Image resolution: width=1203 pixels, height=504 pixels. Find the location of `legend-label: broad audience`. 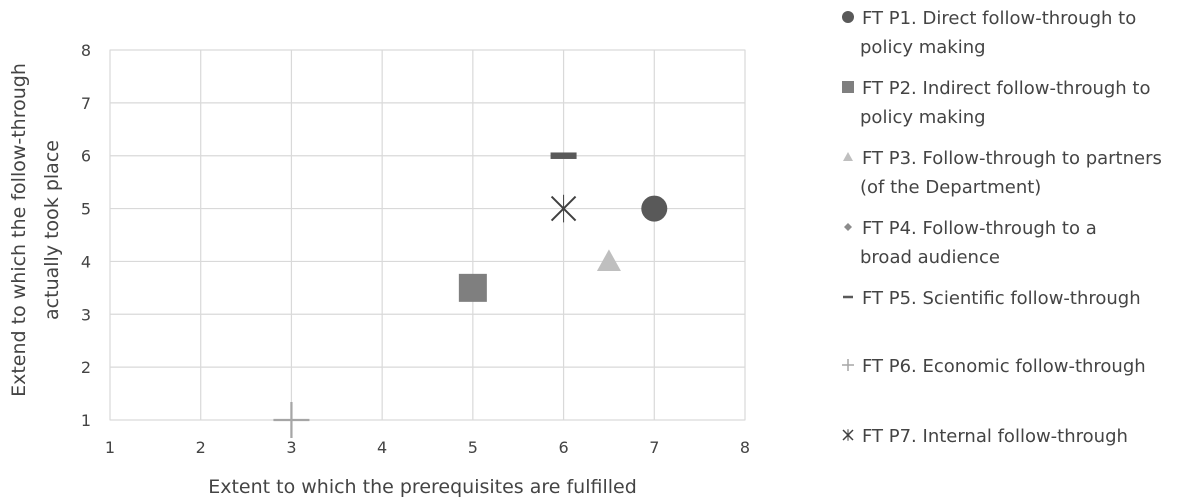

legend-label: broad audience is located at coordinates (930, 257).